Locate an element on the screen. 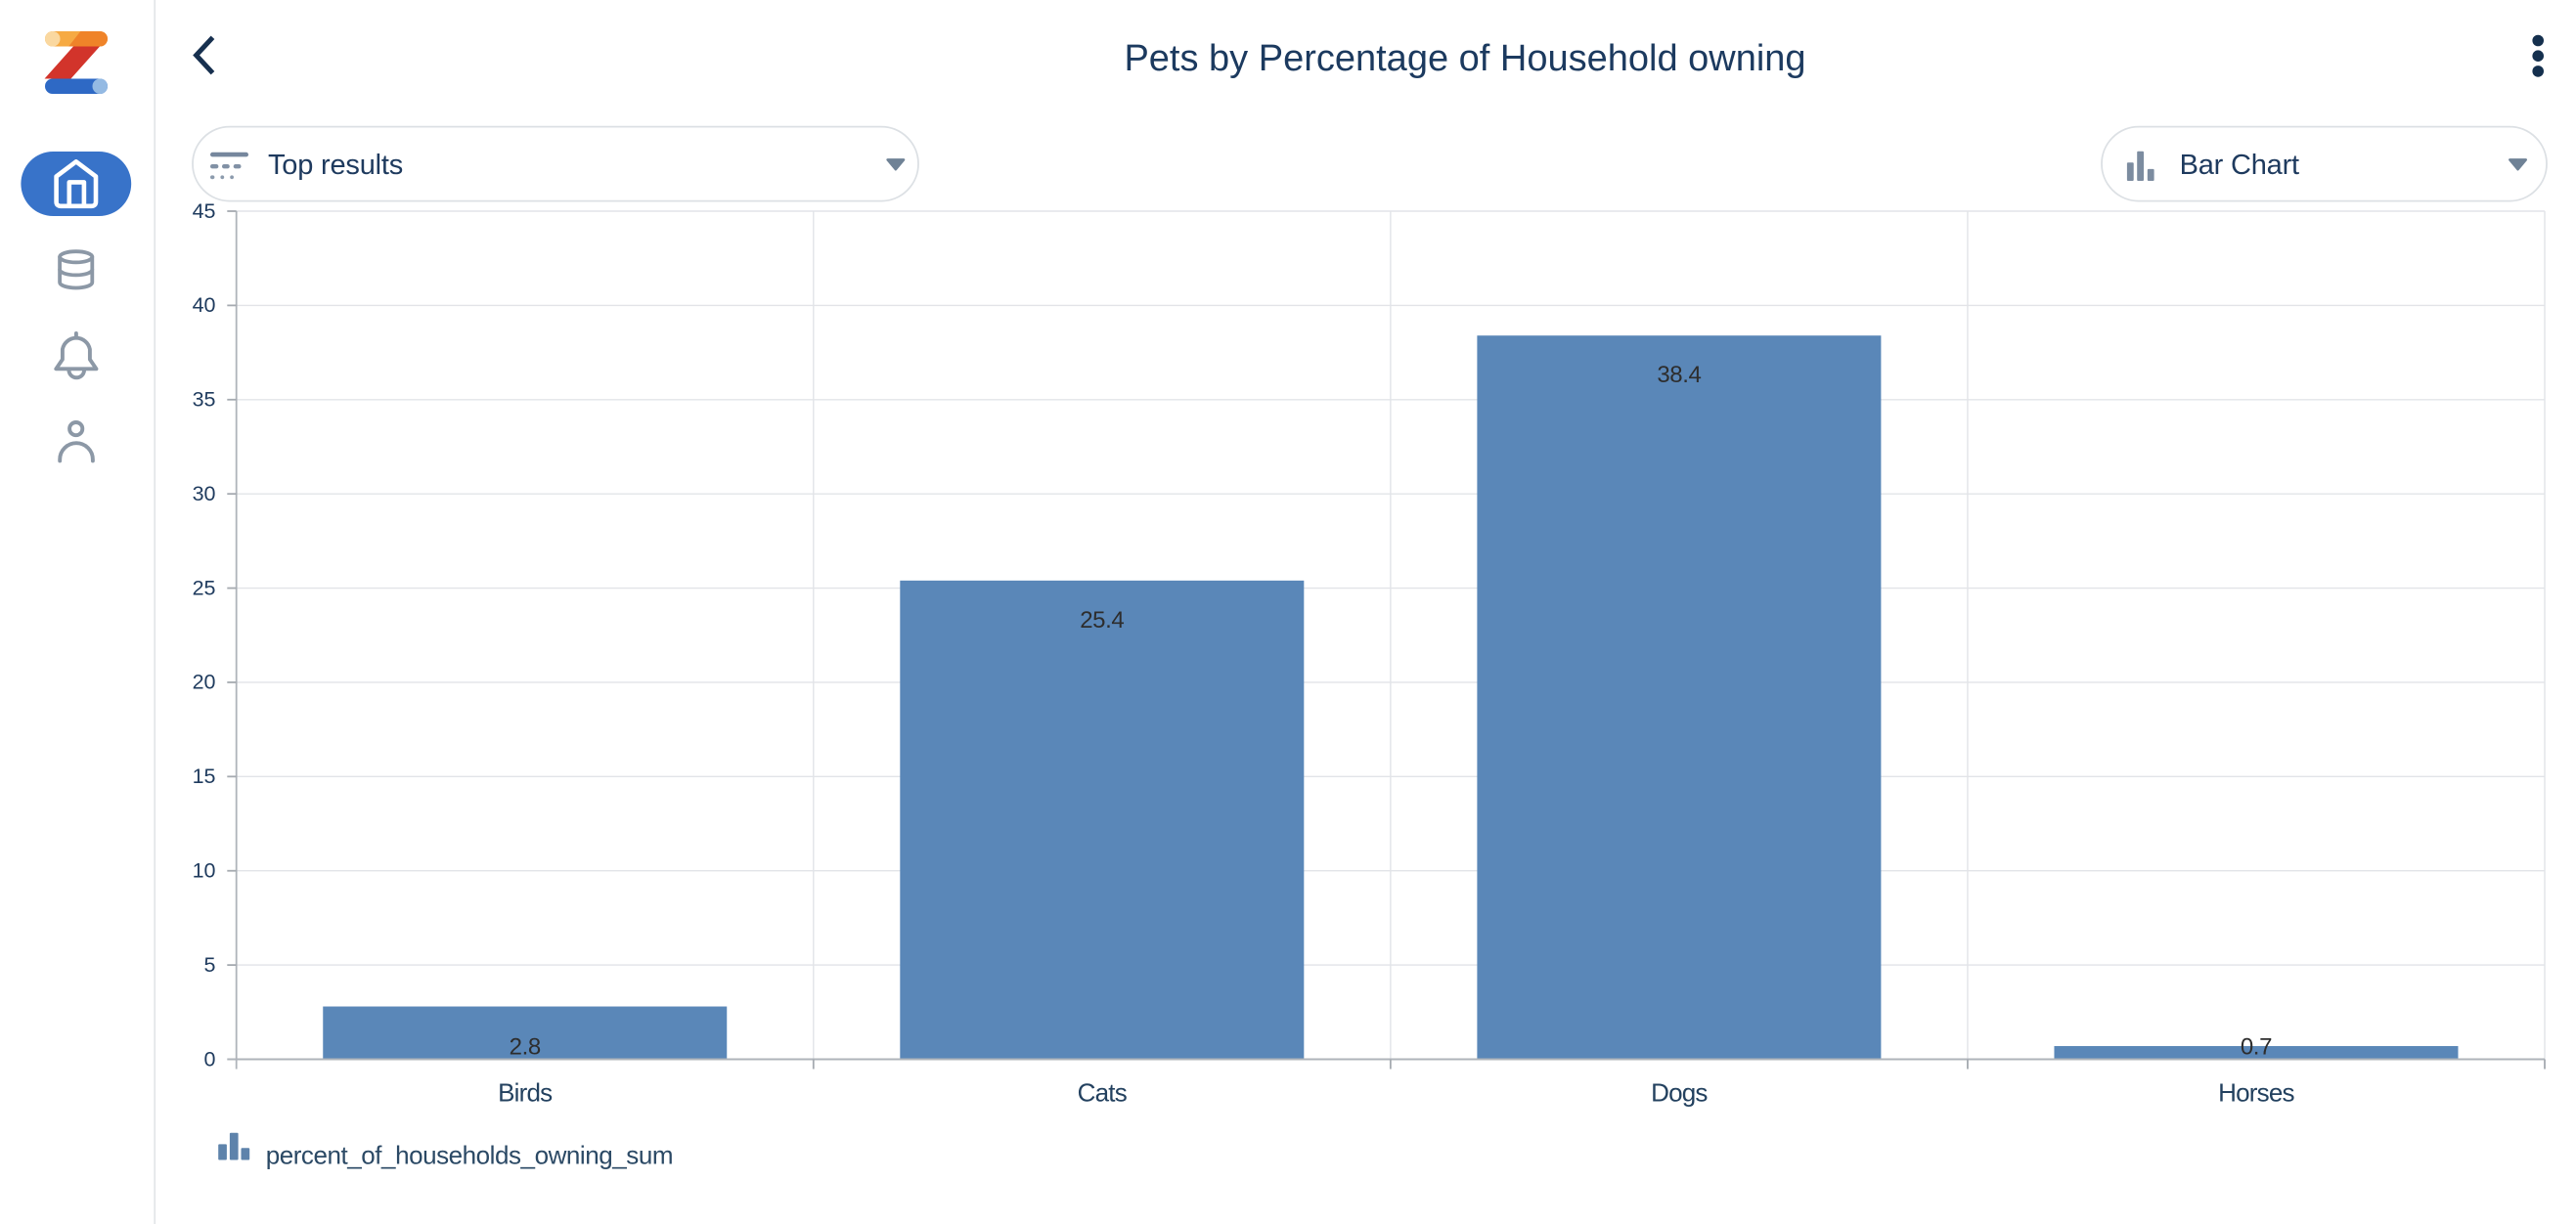 Image resolution: width=2576 pixels, height=1224 pixels. svg-text: 10 is located at coordinates (204, 871).